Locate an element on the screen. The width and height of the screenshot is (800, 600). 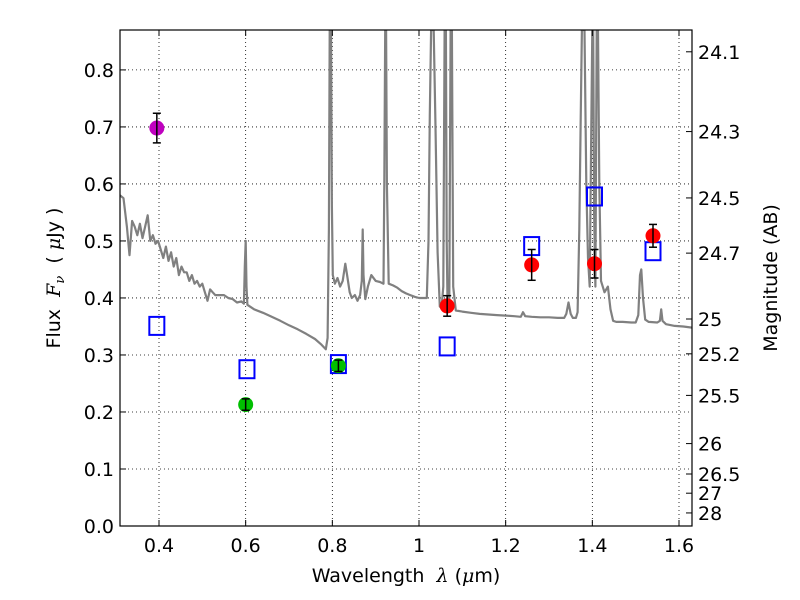
y2-tick-label: 25.2 is located at coordinates (719, 355).